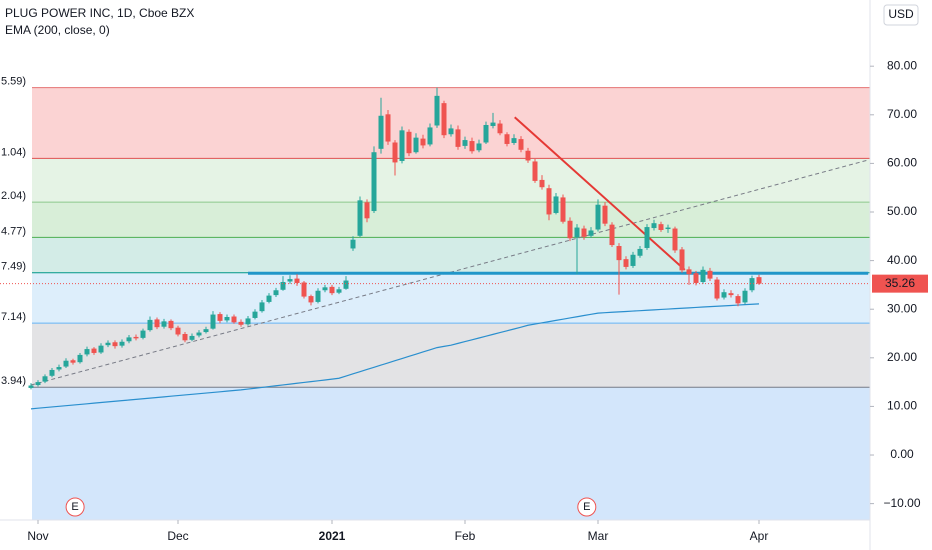 Image resolution: width=932 pixels, height=550 pixels. What do you see at coordinates (901, 503) in the screenshot?
I see `y-tick-label: −10.00` at bounding box center [901, 503].